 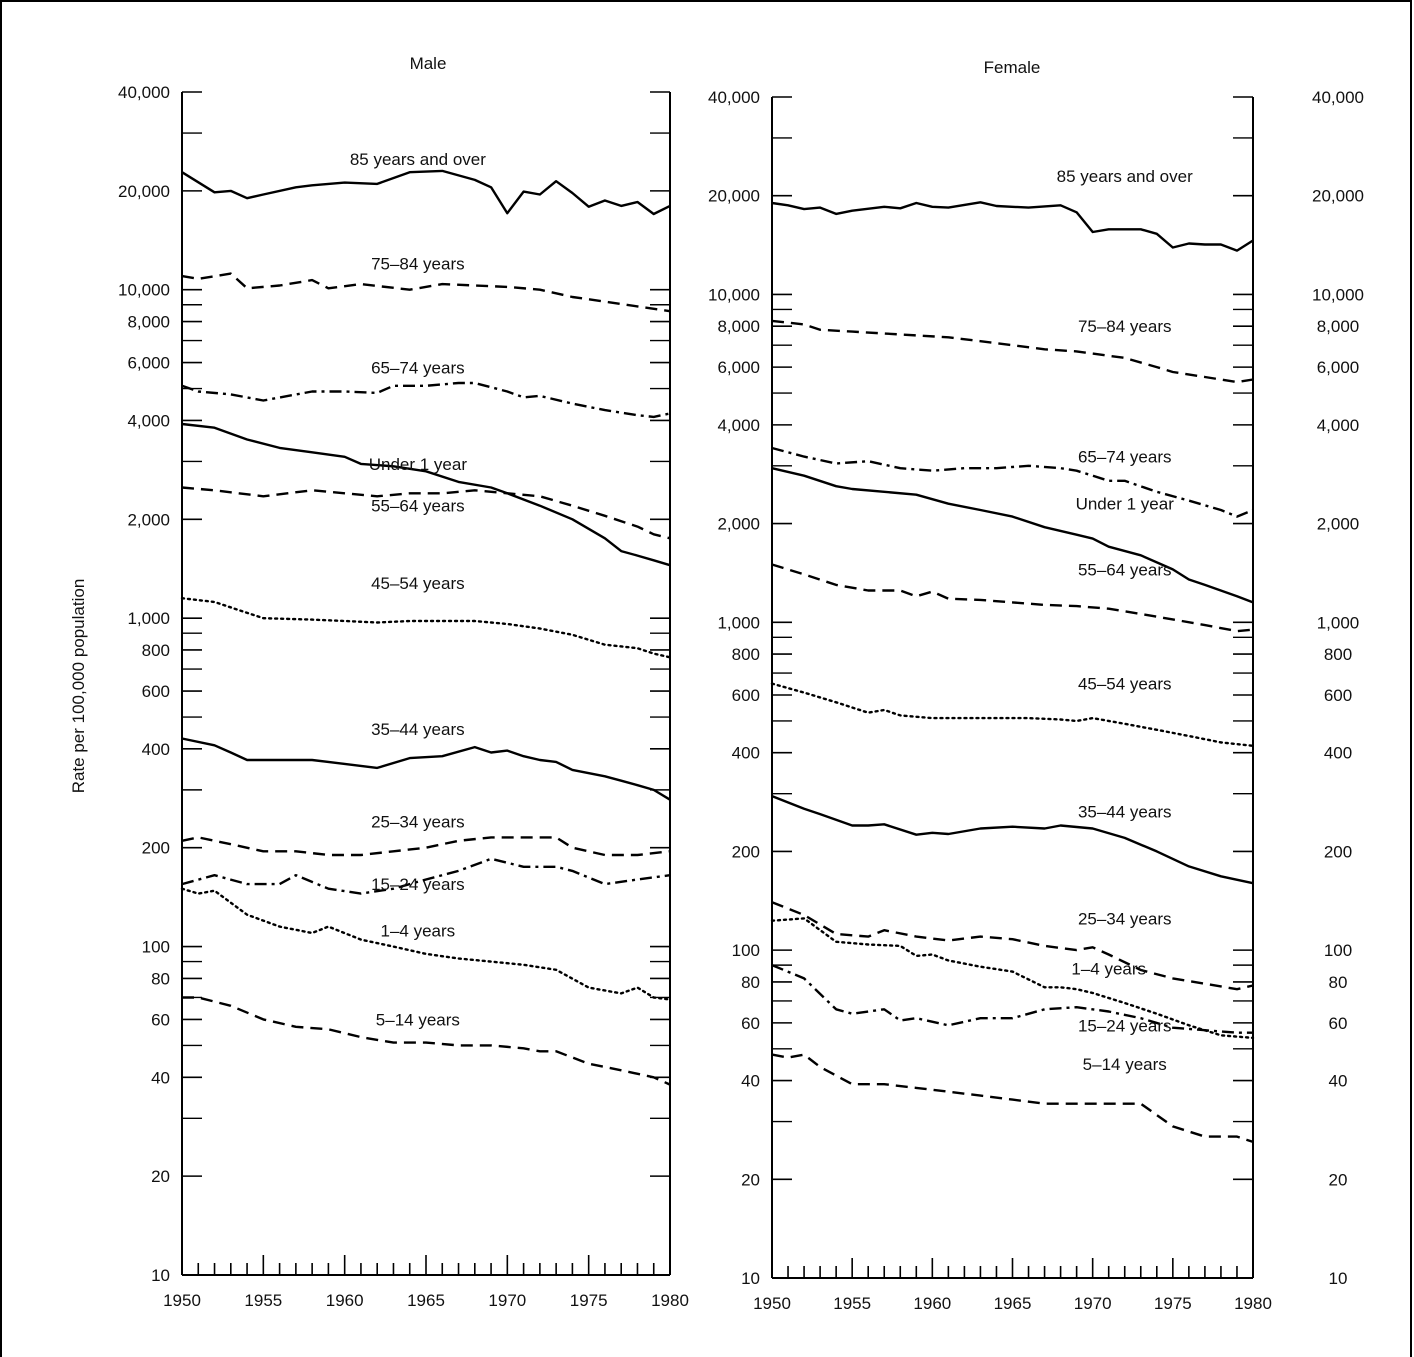 What do you see at coordinates (418, 822) in the screenshot?
I see `series-label-male-25-34-years: 25–34 years` at bounding box center [418, 822].